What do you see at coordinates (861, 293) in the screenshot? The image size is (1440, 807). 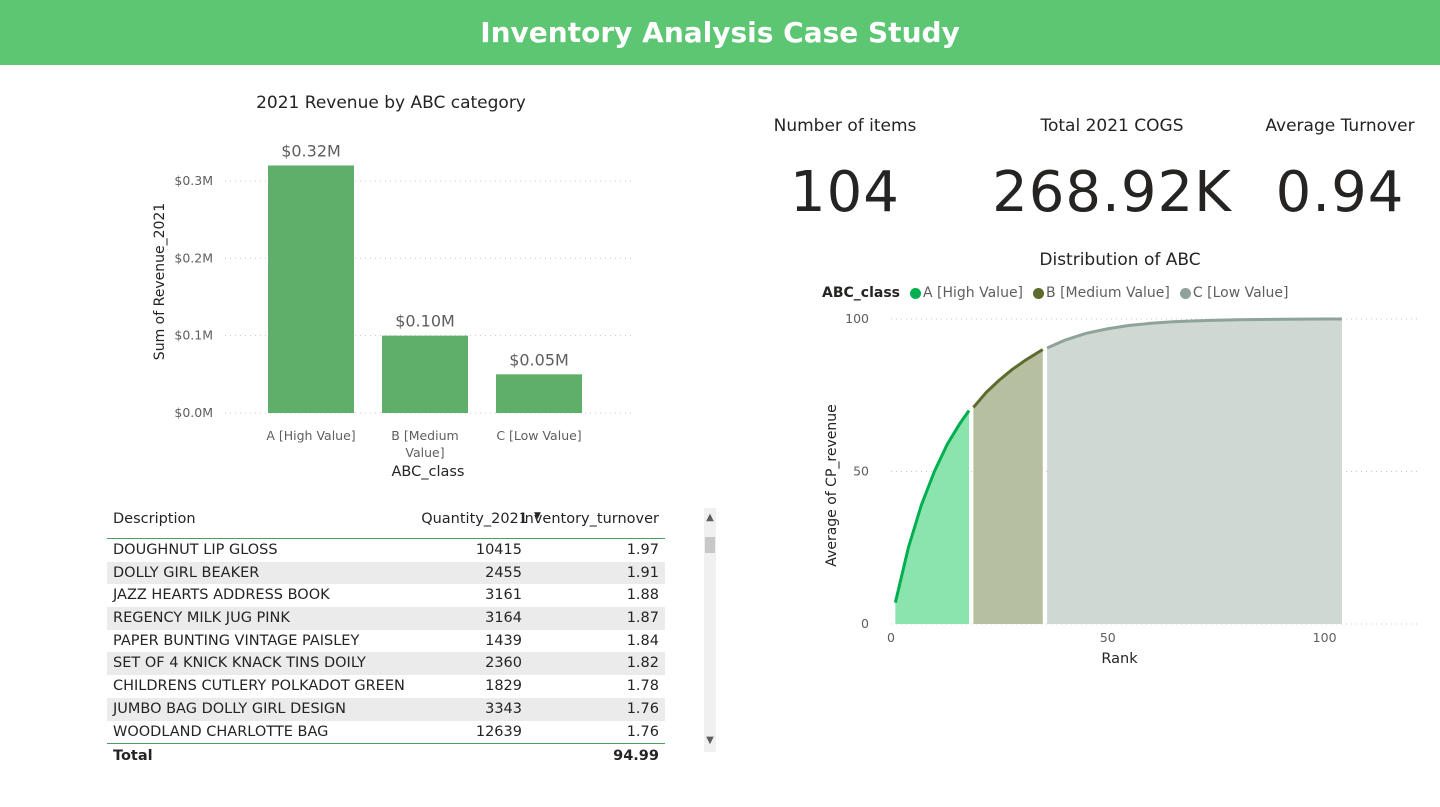 I see `legend-title: ABC_class` at bounding box center [861, 293].